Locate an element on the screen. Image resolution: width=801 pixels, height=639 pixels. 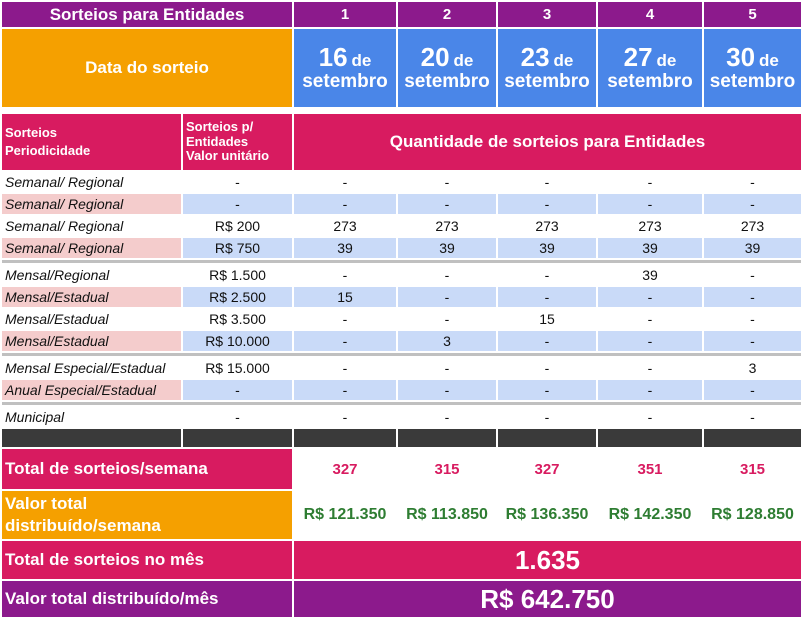
weekly-value: R$ 142.350 is located at coordinates (650, 515).